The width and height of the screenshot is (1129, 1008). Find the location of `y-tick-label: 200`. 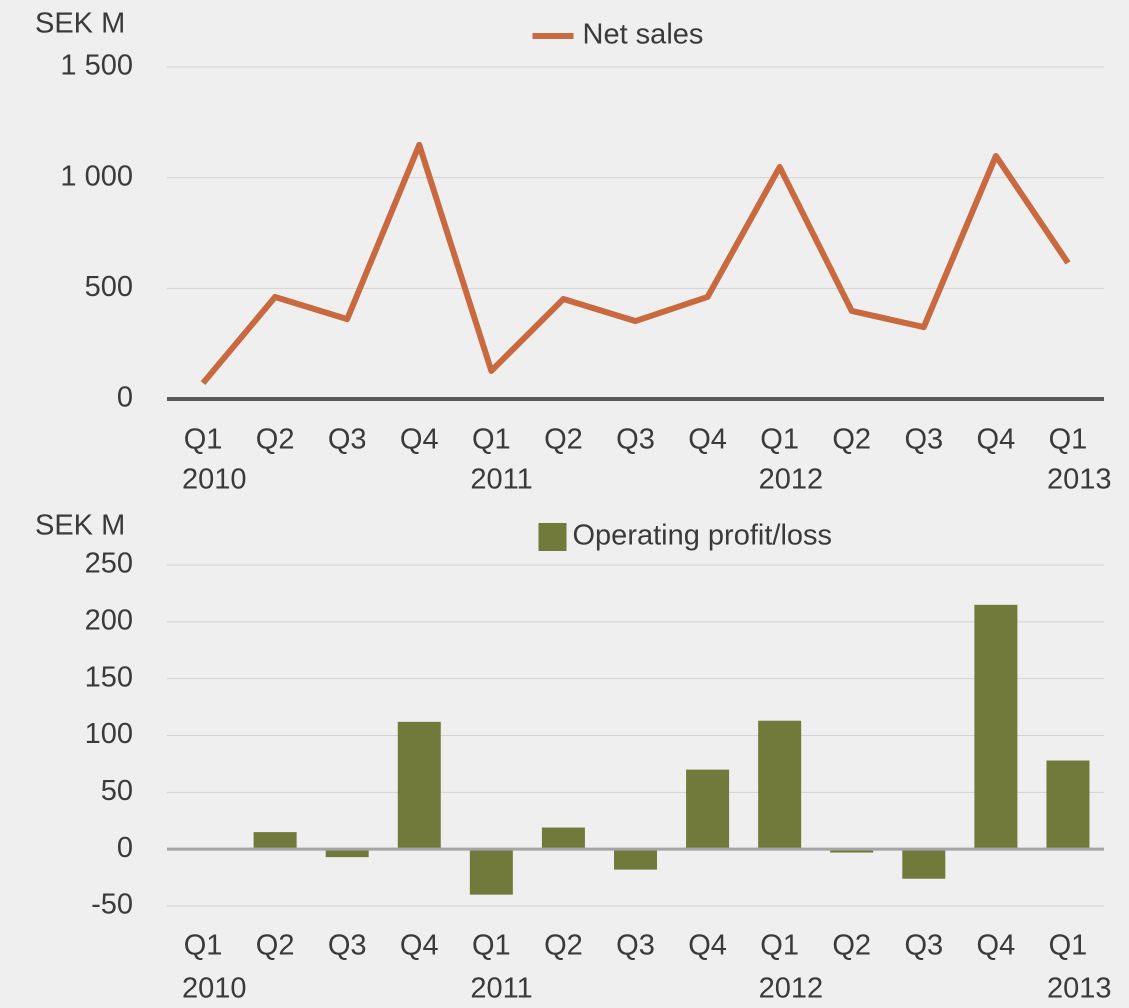

y-tick-label: 200 is located at coordinates (109, 620).